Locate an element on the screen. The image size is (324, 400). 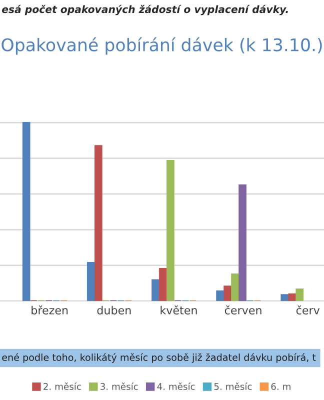
x-tick-label: duben is located at coordinates (114, 310).